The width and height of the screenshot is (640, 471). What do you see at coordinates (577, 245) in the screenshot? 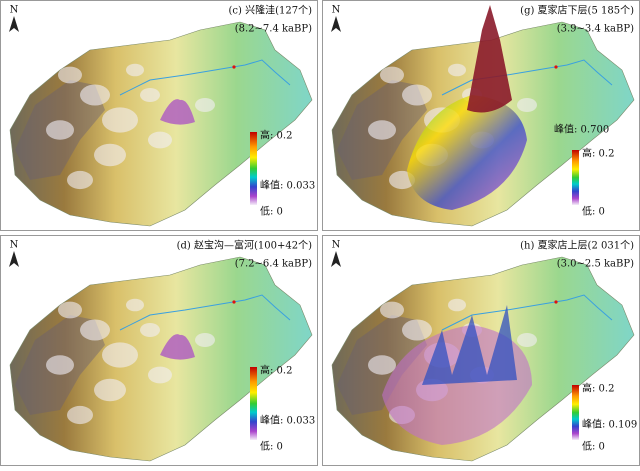
I see `panel-title: (h) 夏家店上层(2 031个)` at bounding box center [577, 245].